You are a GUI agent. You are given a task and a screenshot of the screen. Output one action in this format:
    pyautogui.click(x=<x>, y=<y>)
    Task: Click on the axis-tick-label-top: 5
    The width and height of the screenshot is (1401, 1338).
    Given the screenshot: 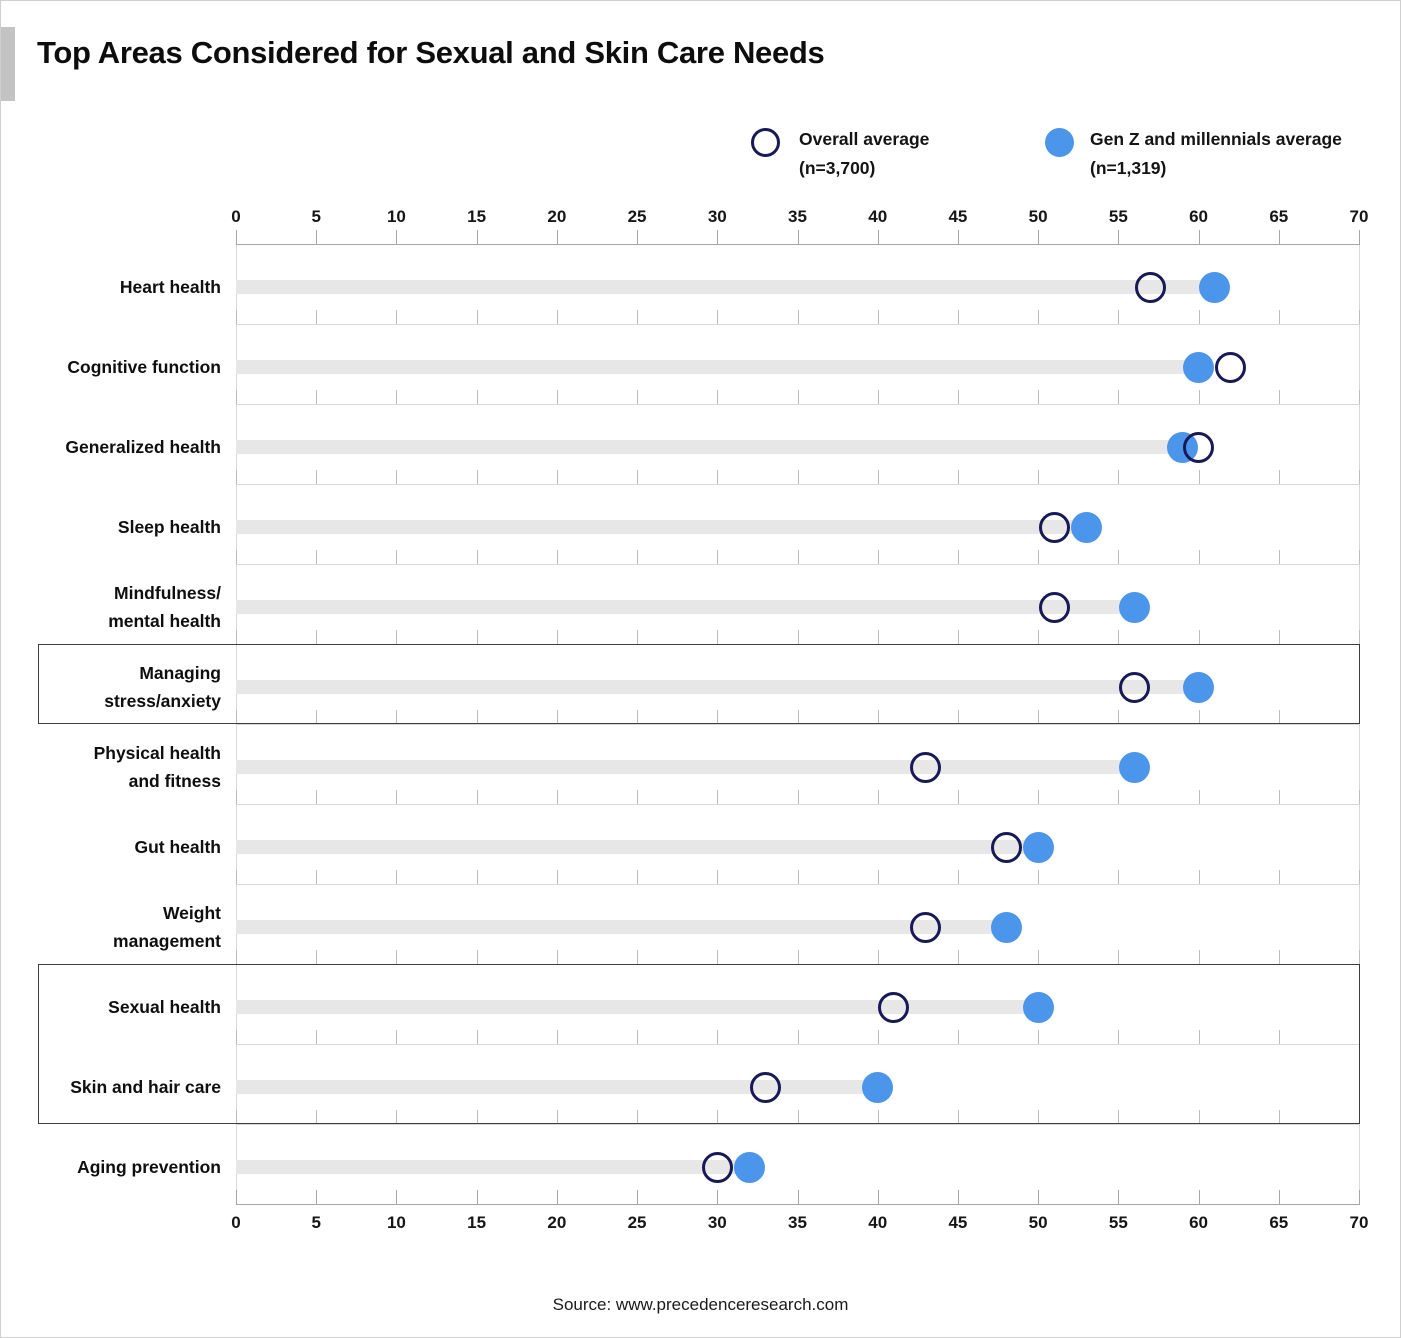 What is the action you would take?
    pyautogui.click(x=316, y=216)
    